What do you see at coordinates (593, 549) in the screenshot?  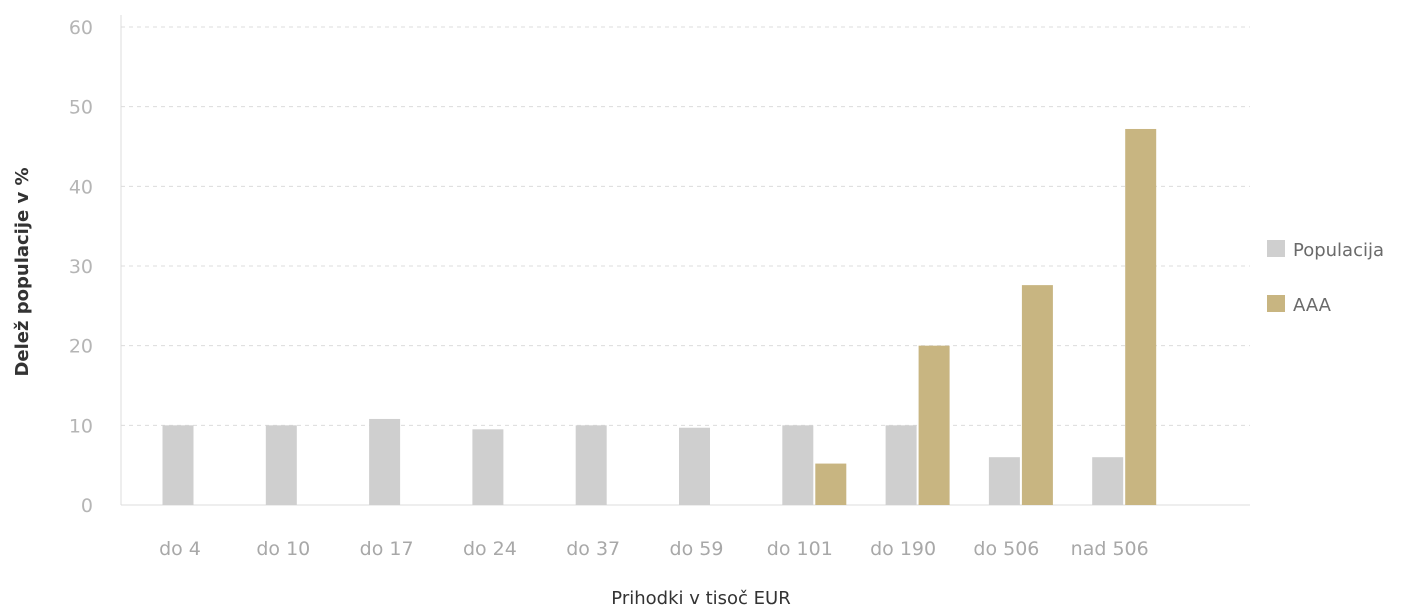 I see `x-tick-label: do 37` at bounding box center [593, 549].